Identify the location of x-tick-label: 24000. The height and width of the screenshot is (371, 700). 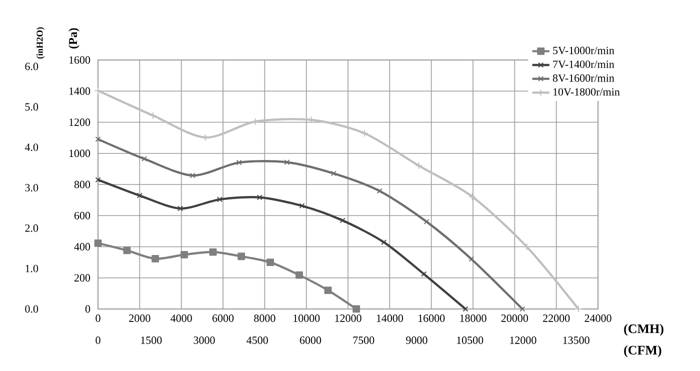
(598, 318).